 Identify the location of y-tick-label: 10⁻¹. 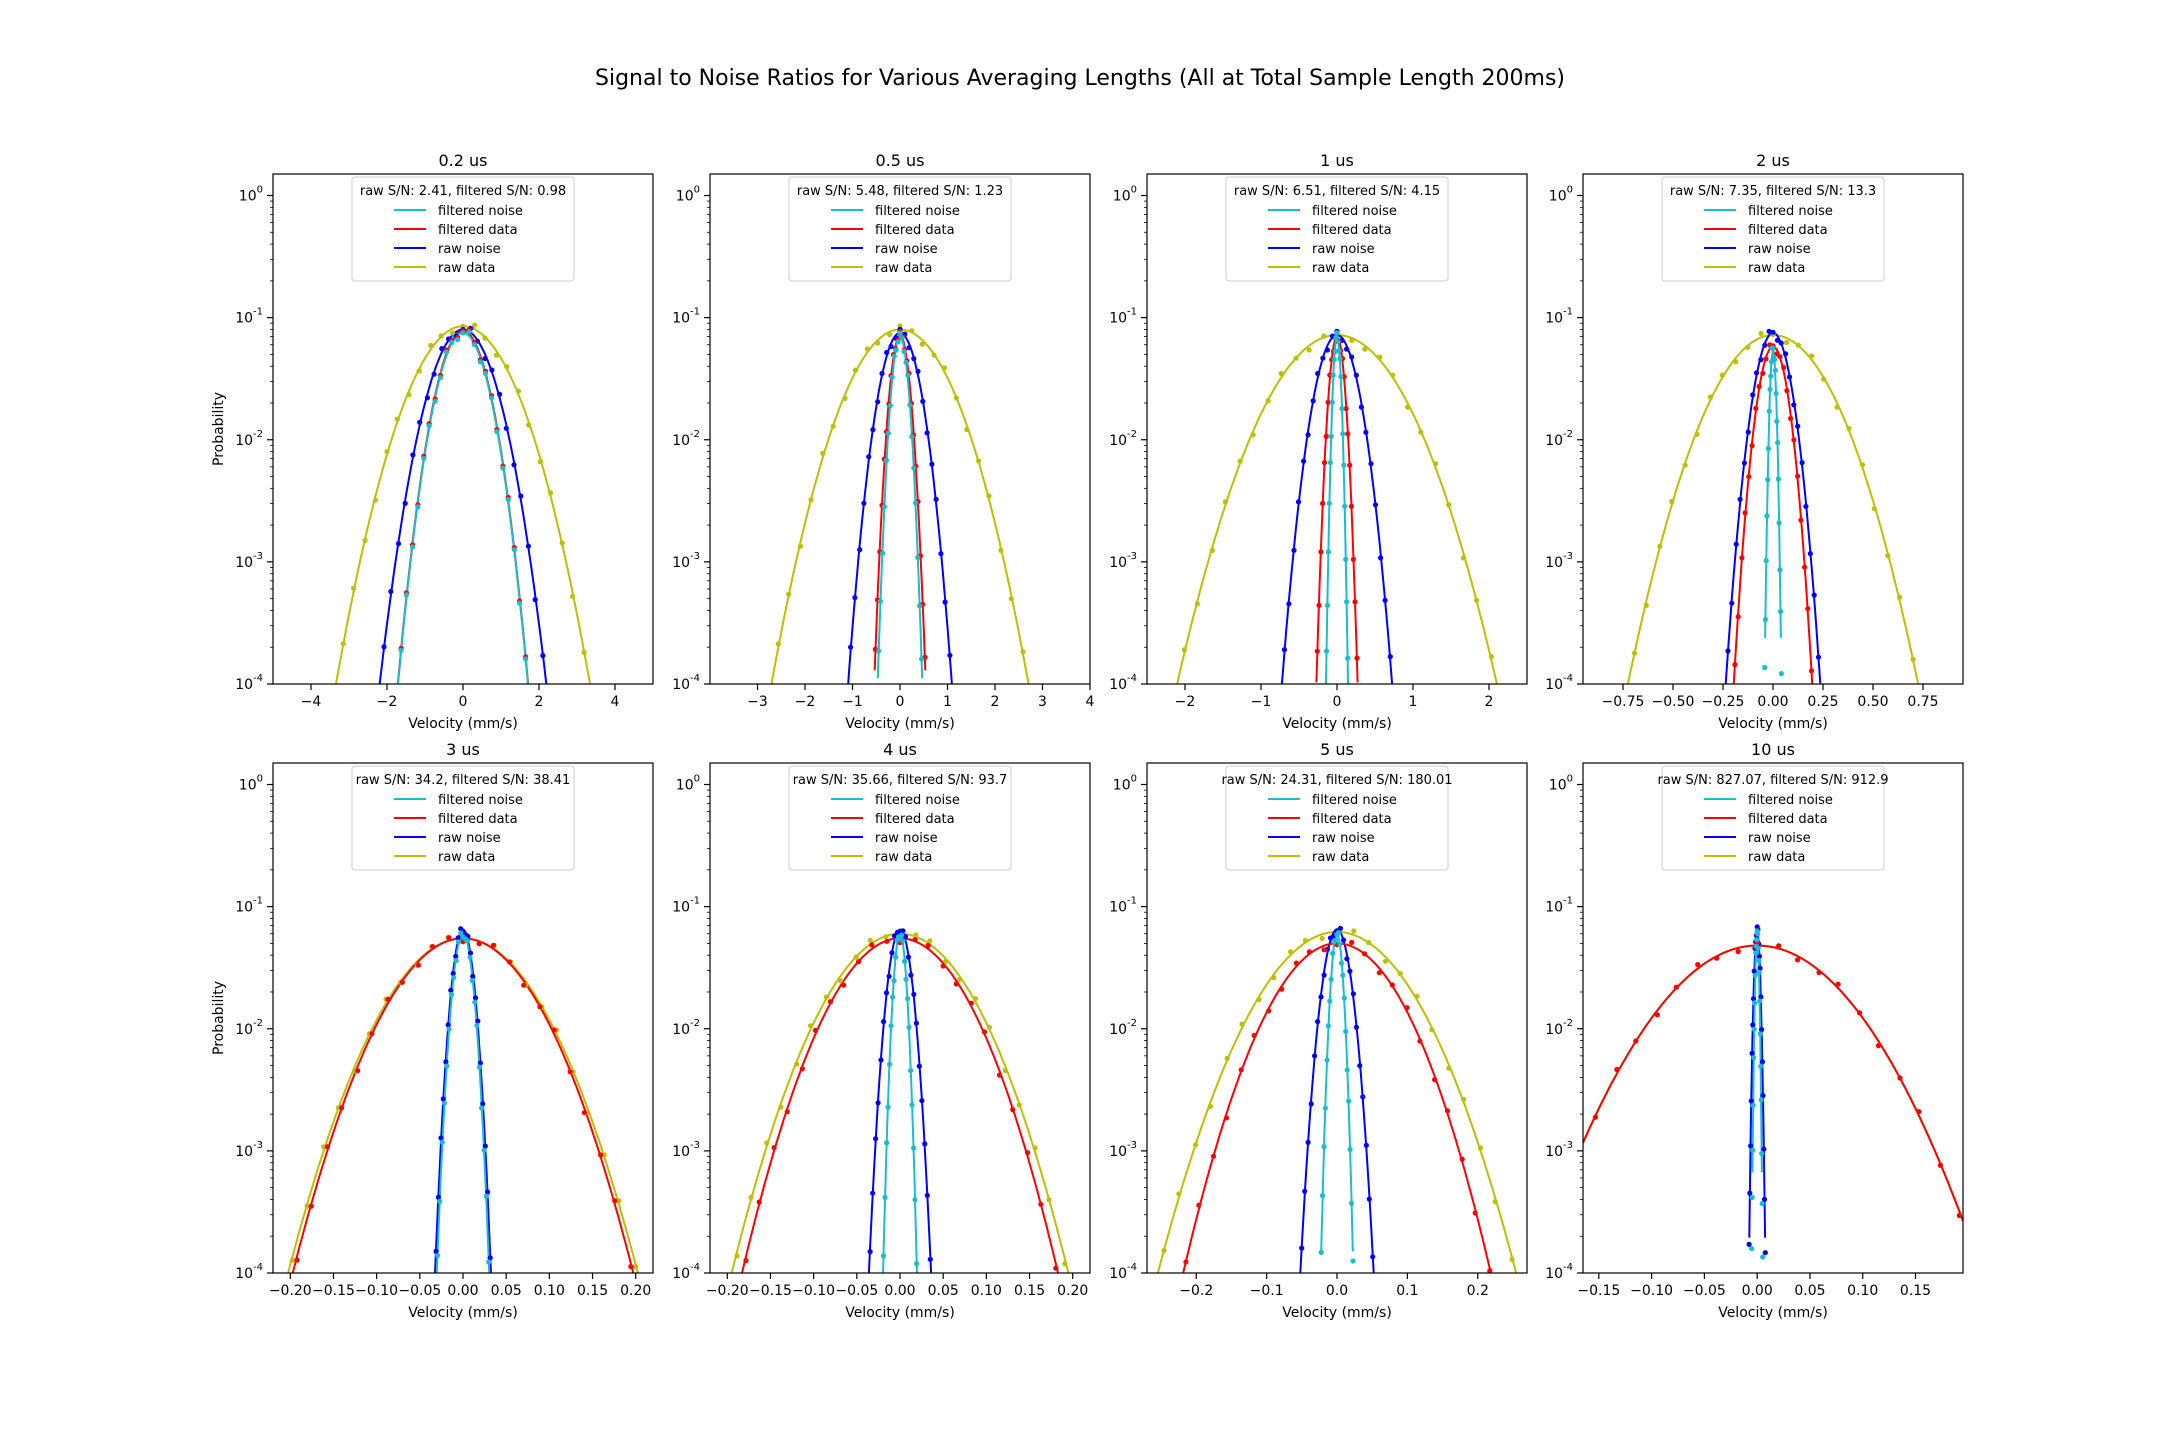
(1559, 317).